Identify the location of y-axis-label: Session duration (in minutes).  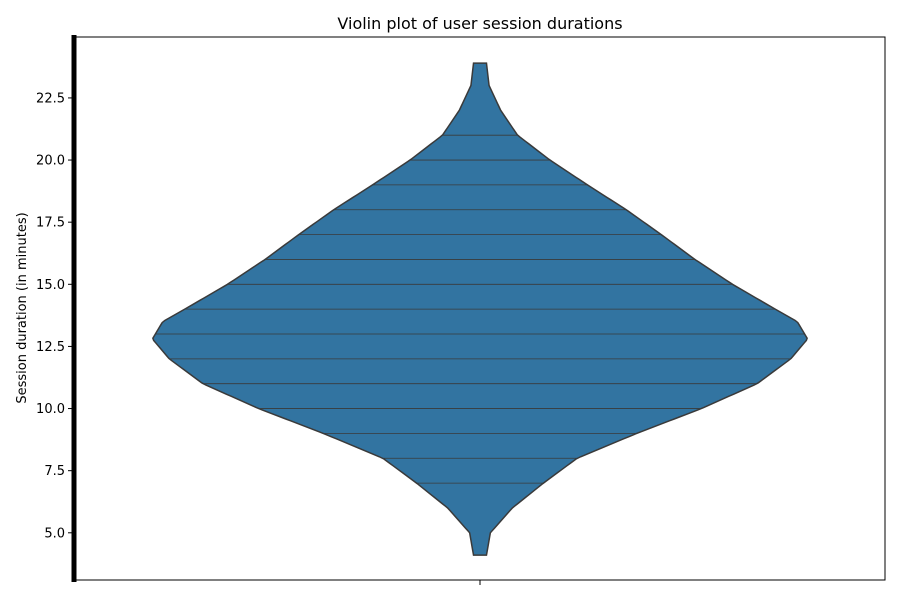
(22, 307).